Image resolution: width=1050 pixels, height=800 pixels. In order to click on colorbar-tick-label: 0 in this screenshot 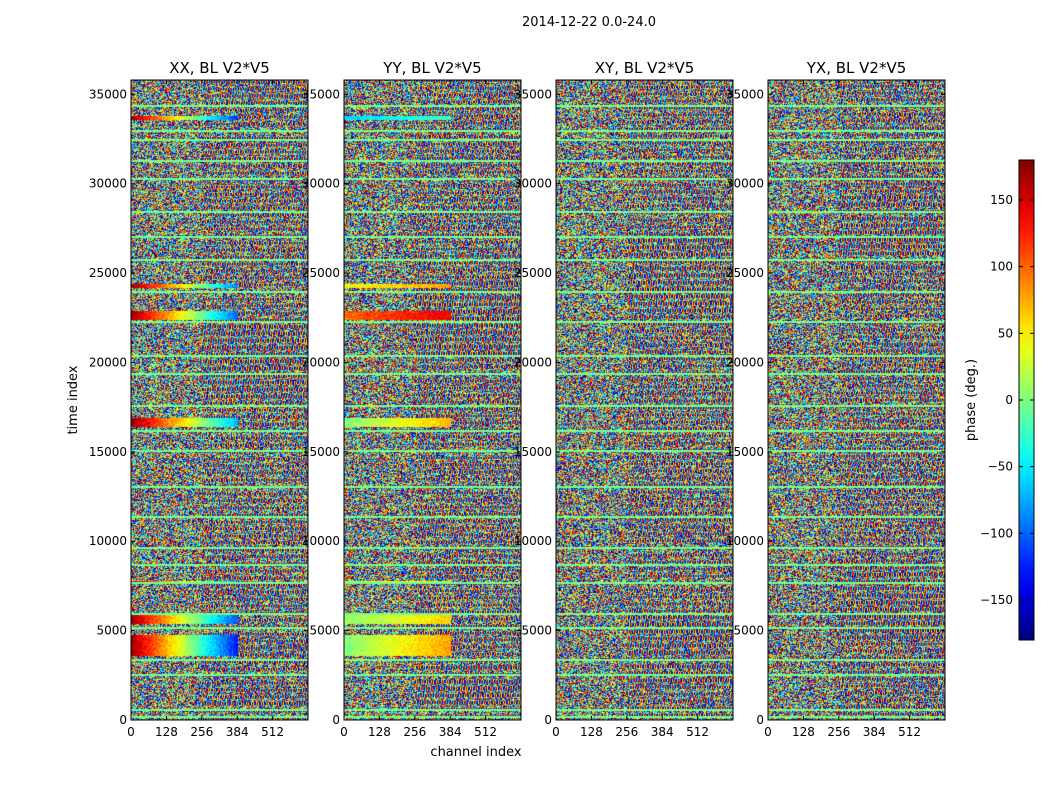, I will do `click(1009, 400)`.